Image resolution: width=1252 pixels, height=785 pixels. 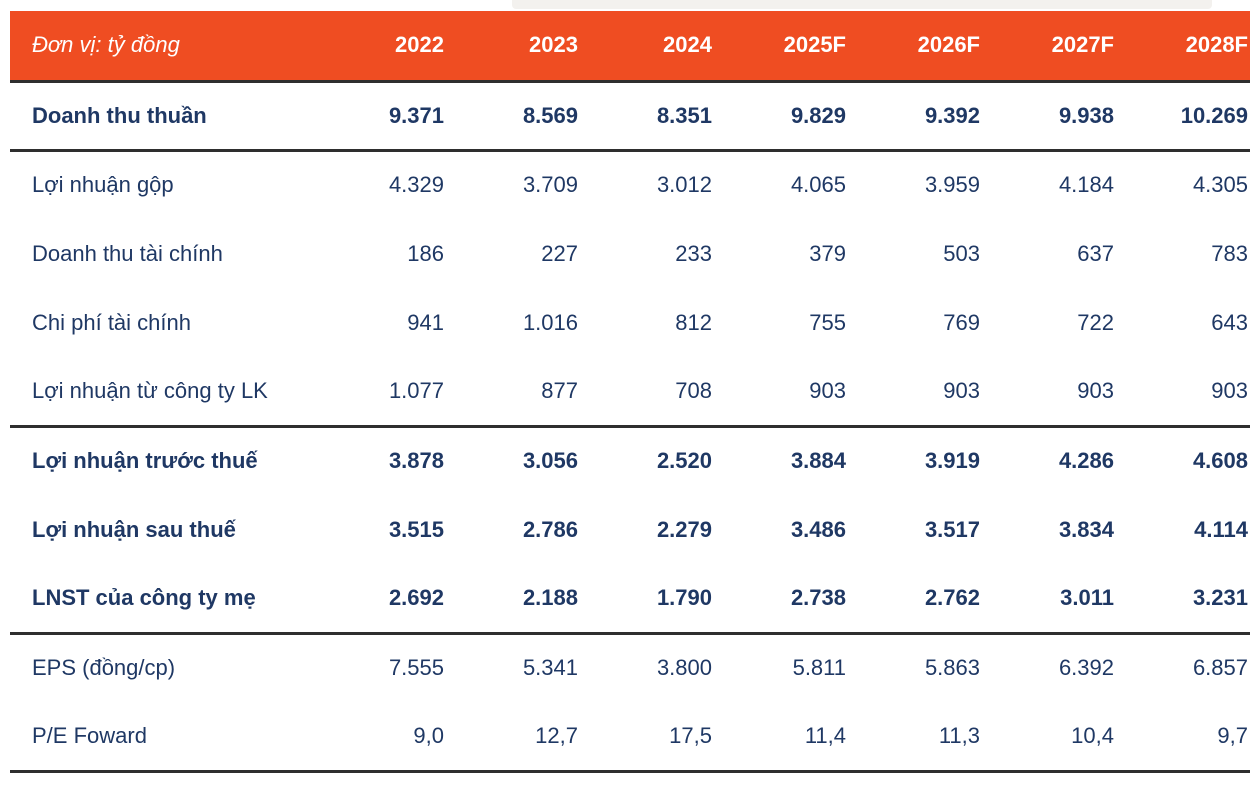 I want to click on cell-value: 3.878, so click(x=416, y=461).